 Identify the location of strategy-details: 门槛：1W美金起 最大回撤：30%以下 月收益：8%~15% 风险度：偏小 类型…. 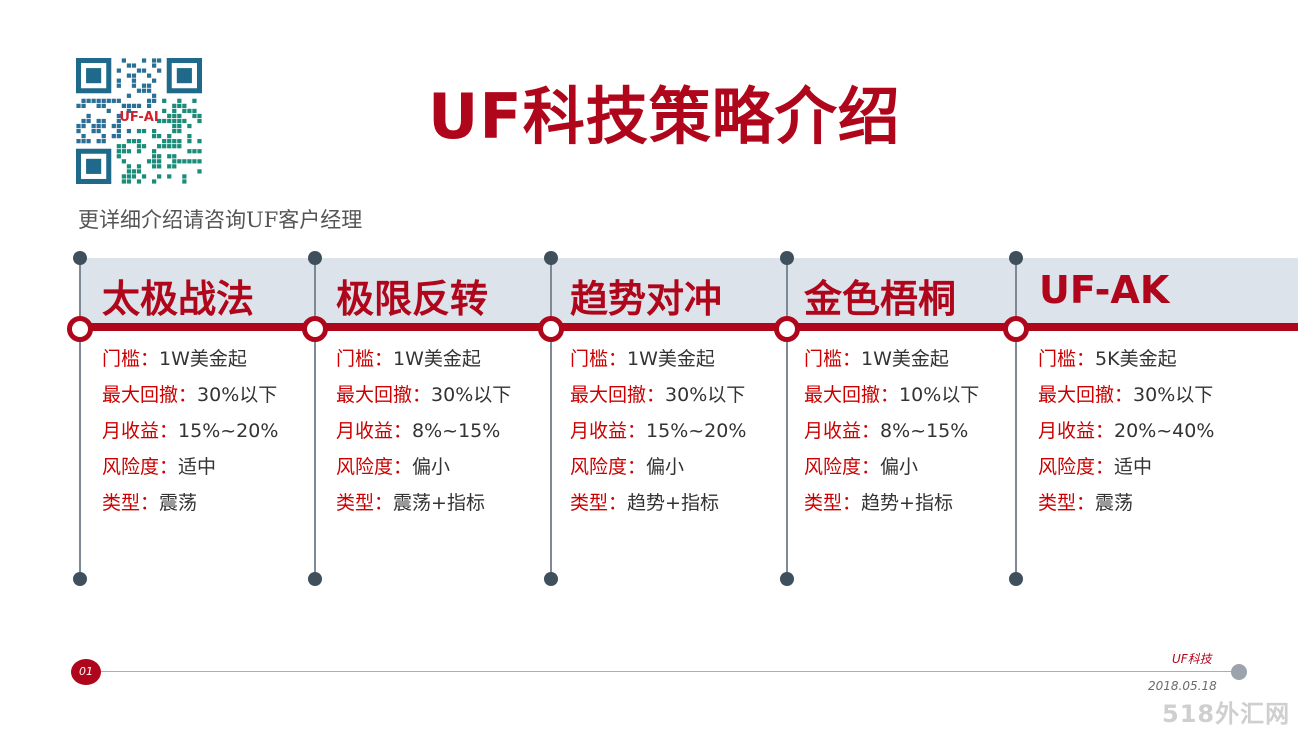
(423, 436).